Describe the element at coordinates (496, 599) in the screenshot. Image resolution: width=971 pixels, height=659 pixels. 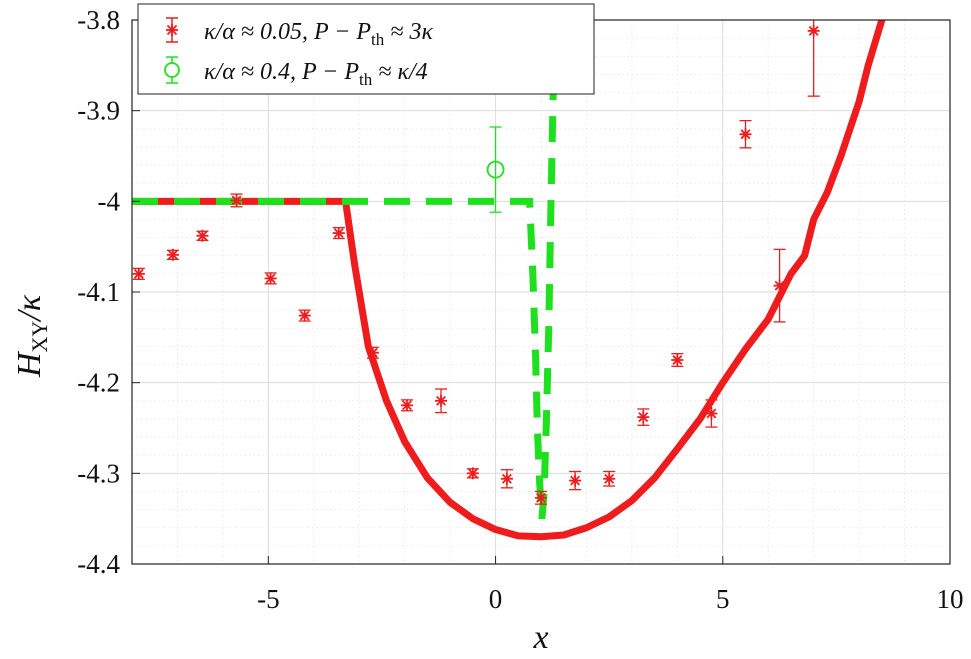
I see `x-tick-label: 0` at that location.